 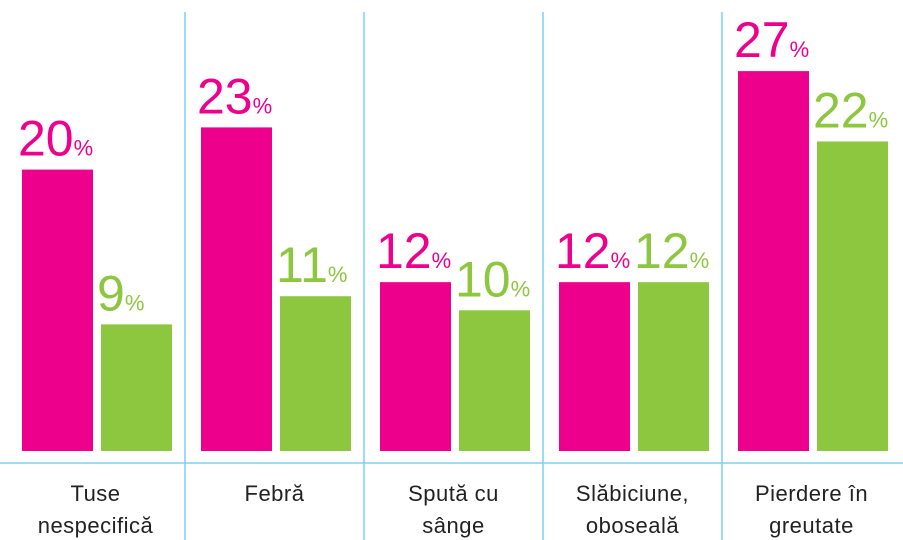 What do you see at coordinates (811, 509) in the screenshot?
I see `x-tick-label: Pierdere în greutate` at bounding box center [811, 509].